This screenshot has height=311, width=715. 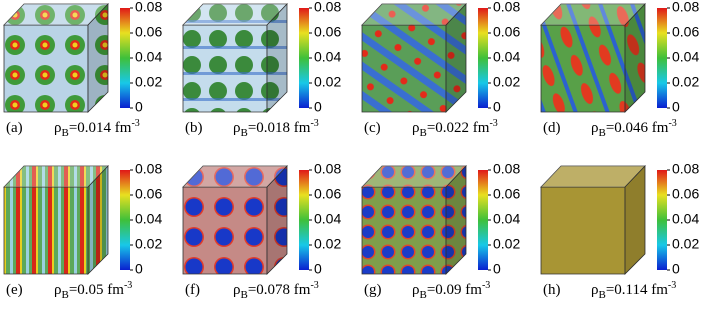 What do you see at coordinates (279, 290) in the screenshot?
I see `value-text: =0.078 fm` at bounding box center [279, 290].